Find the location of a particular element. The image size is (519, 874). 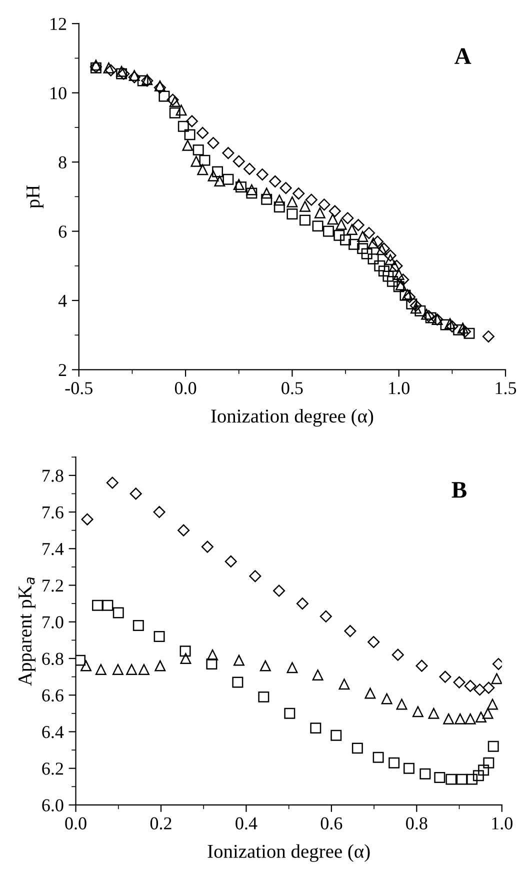

y-tick-label: 6.8 is located at coordinates (53, 659).